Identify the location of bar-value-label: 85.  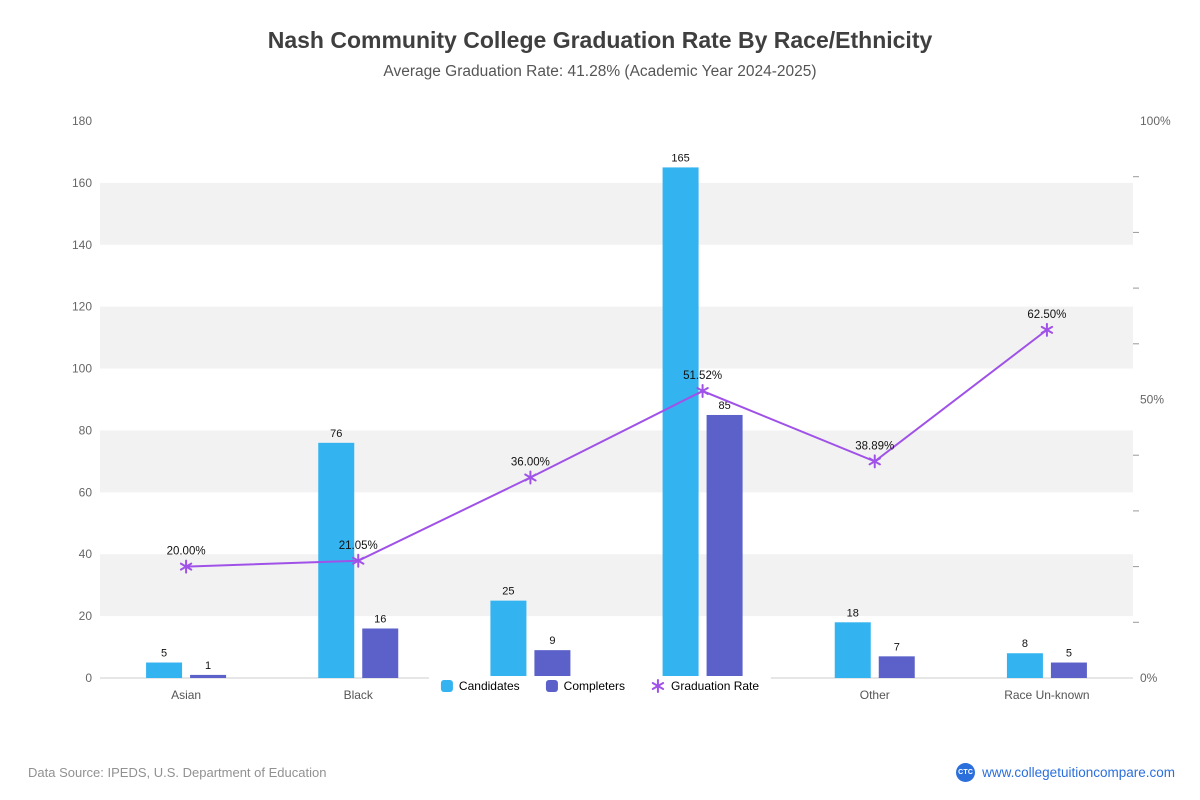
(724, 406).